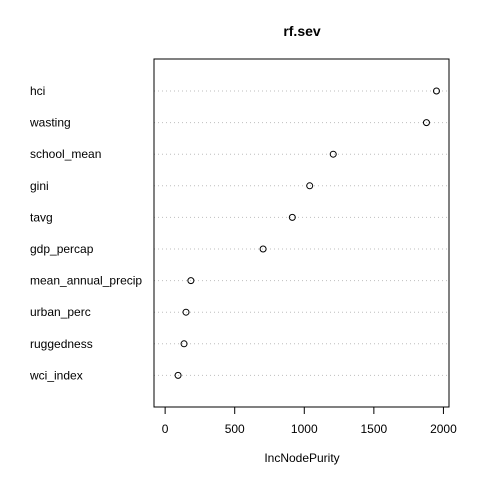 The width and height of the screenshot is (480, 485). What do you see at coordinates (301, 458) in the screenshot?
I see `x-axis-title: IncNodePurity` at bounding box center [301, 458].